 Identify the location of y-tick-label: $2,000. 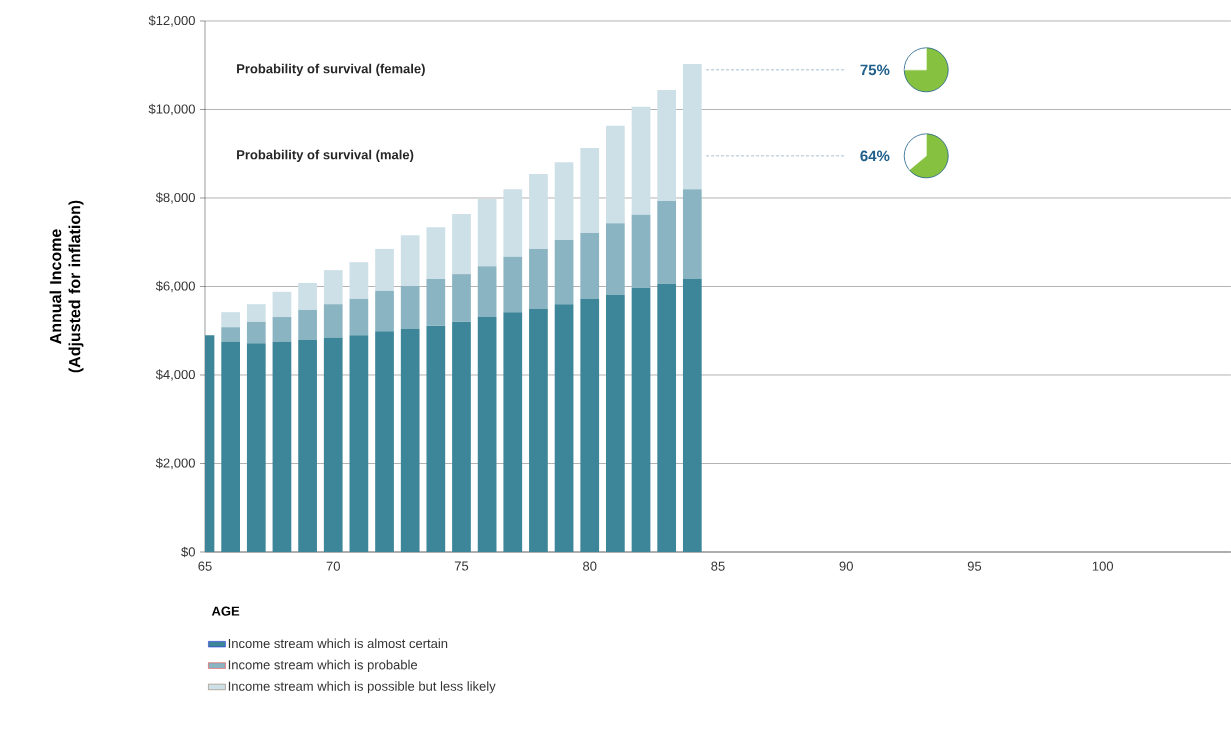
(175, 463).